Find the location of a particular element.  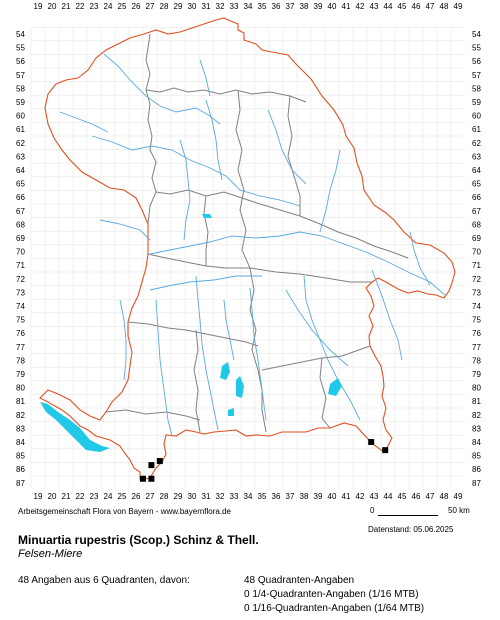

x-tick-label-bottom: 47 is located at coordinates (430, 496).